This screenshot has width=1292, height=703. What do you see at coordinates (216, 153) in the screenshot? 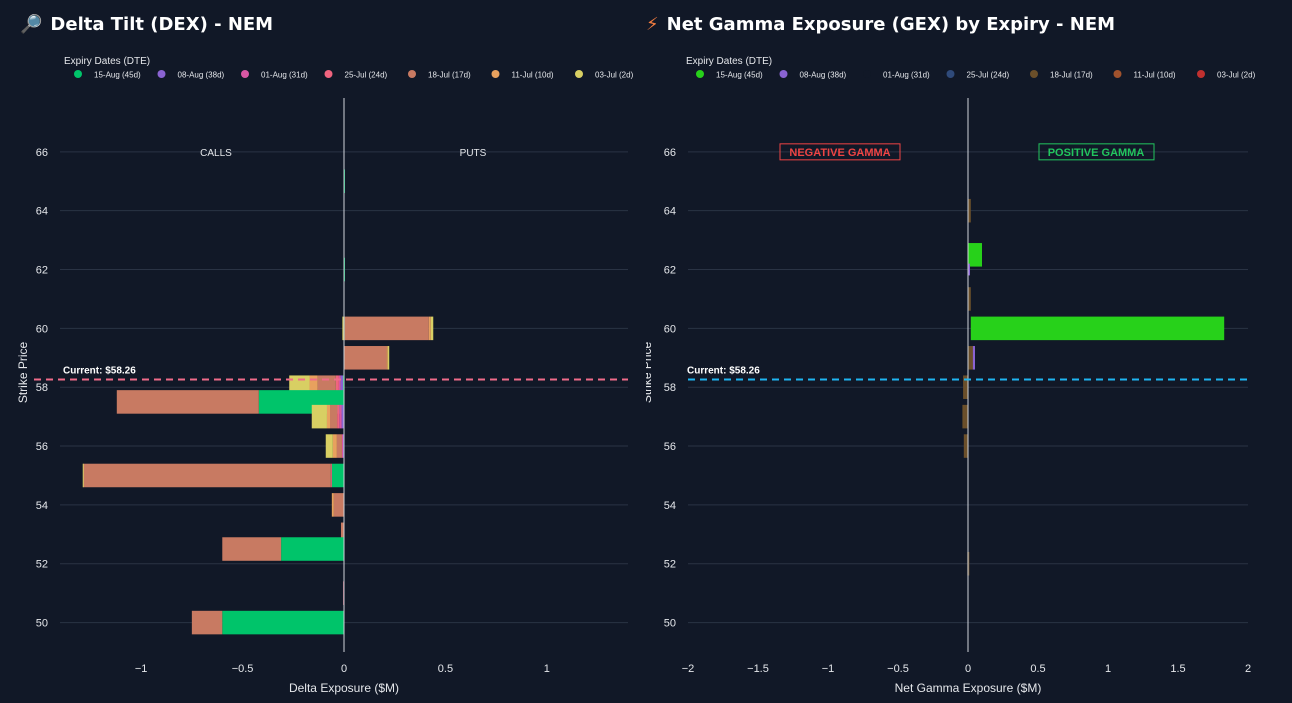
I see `dex-calls-annotation: CALLS` at bounding box center [216, 153].